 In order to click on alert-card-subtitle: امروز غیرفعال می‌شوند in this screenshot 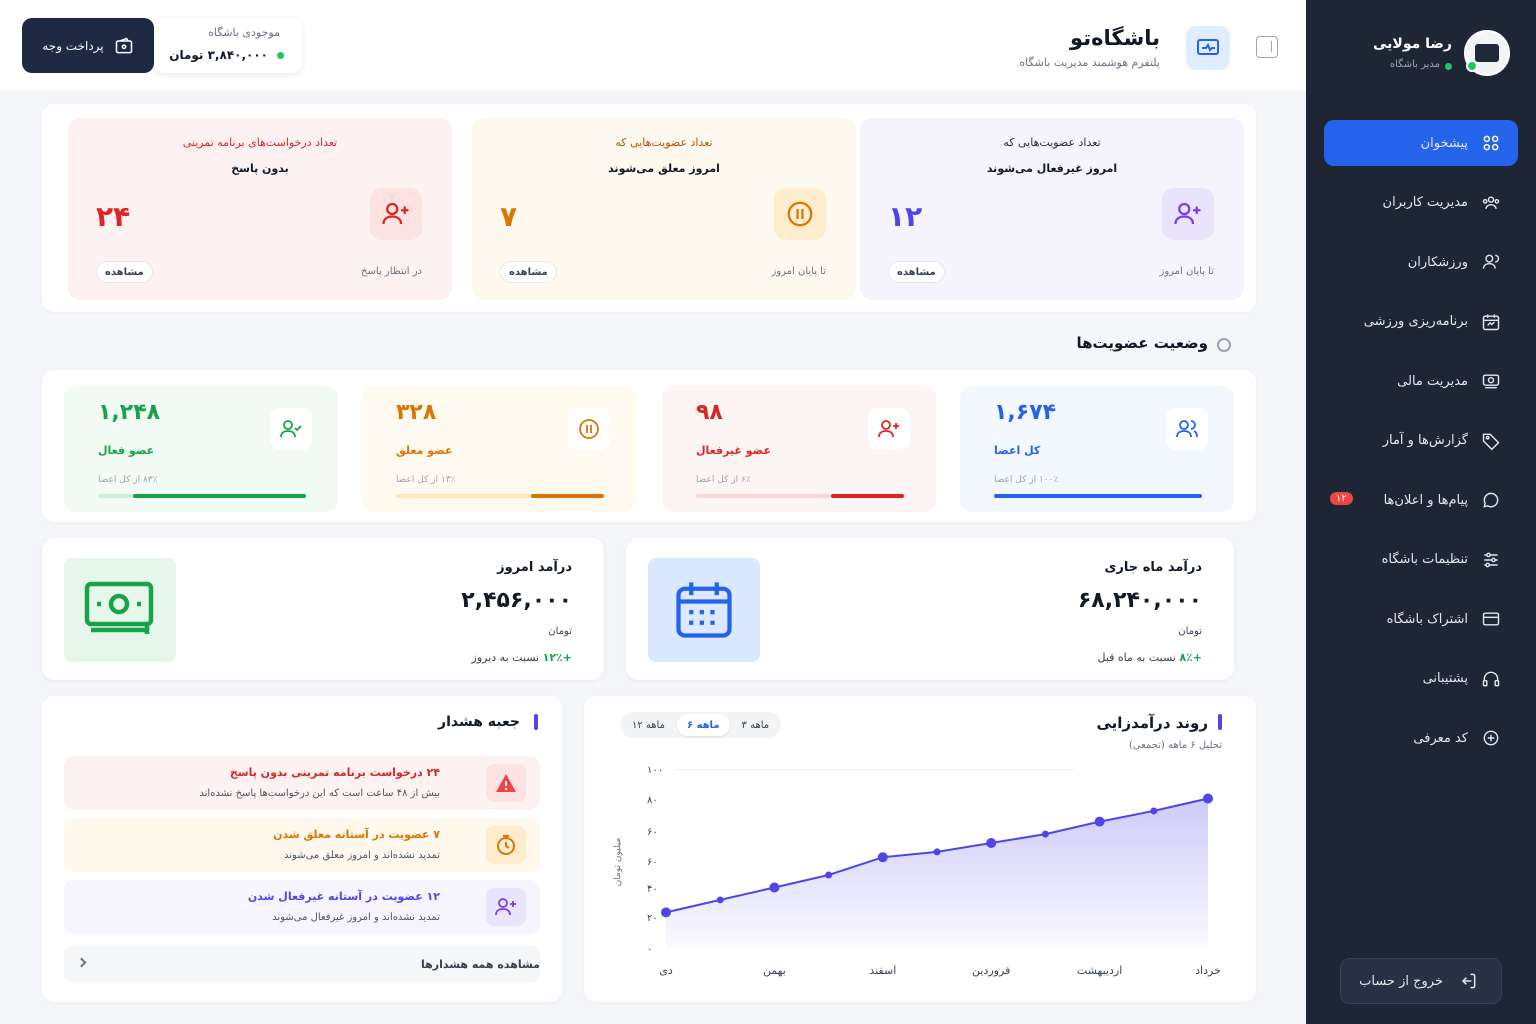, I will do `click(1052, 168)`.